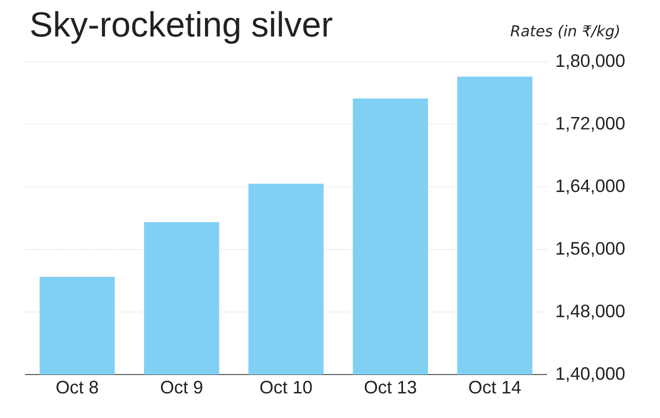 The image size is (660, 418). I want to click on y-tick-label: 1,56,000, so click(590, 249).